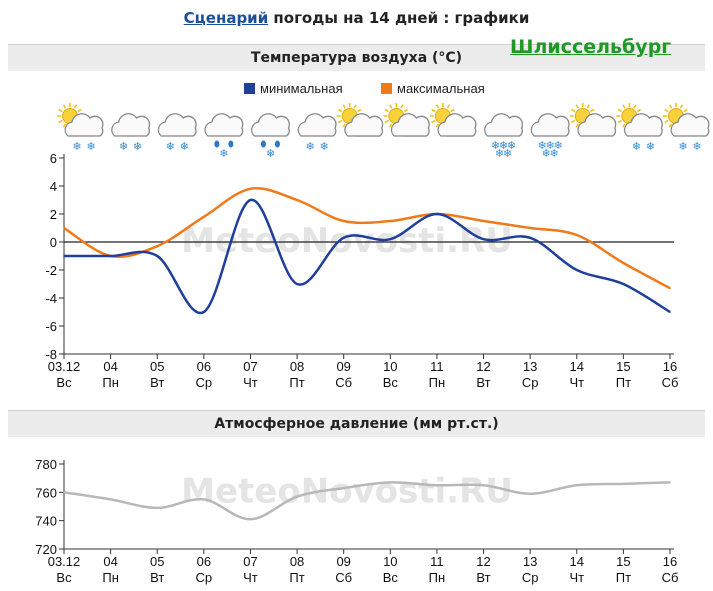 The width and height of the screenshot is (713, 591). Describe the element at coordinates (53, 186) in the screenshot. I see `y-tick-label: 4` at that location.